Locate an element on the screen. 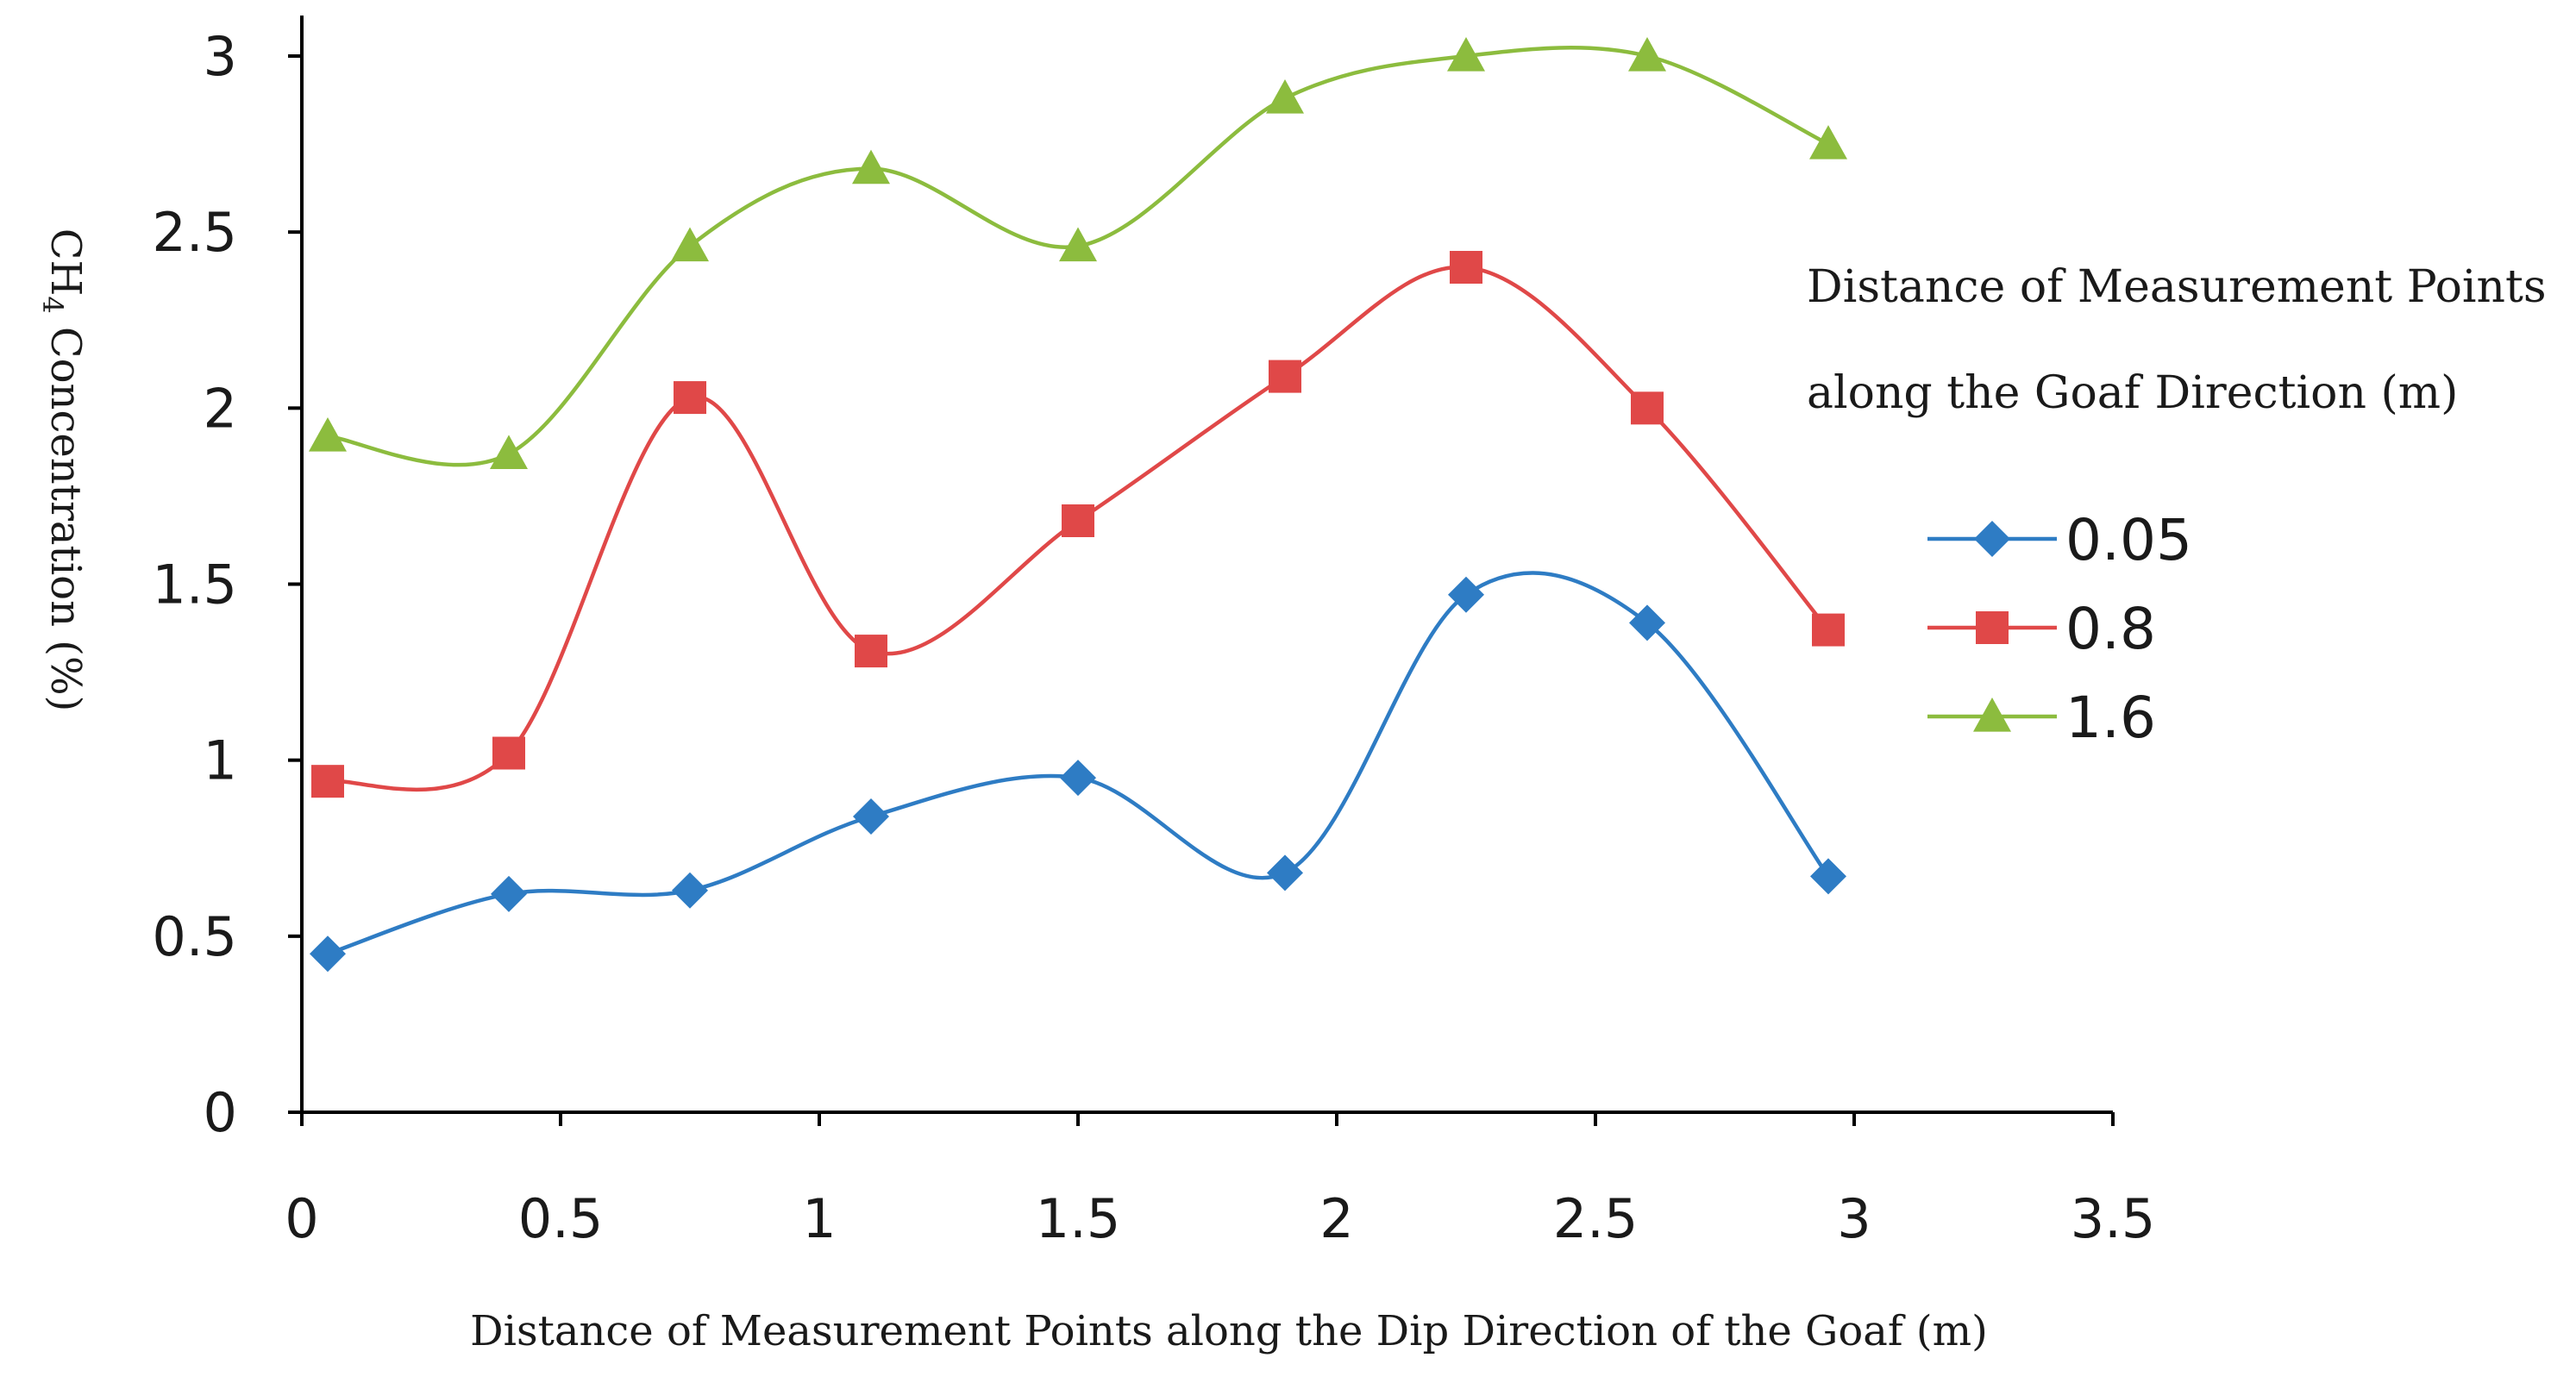 The height and width of the screenshot is (1389, 2576). y-tick-label: 2.5 is located at coordinates (194, 232).